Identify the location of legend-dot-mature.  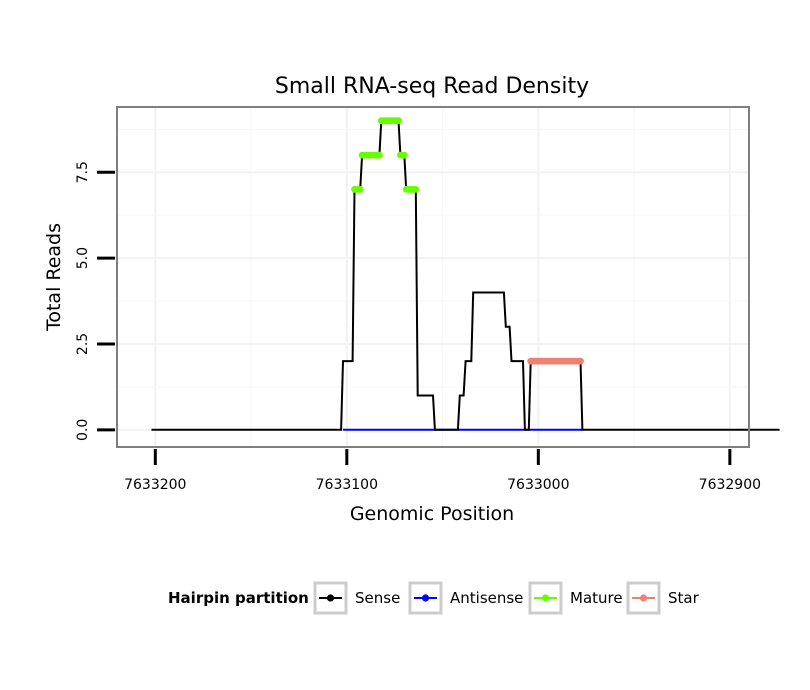
(545, 598).